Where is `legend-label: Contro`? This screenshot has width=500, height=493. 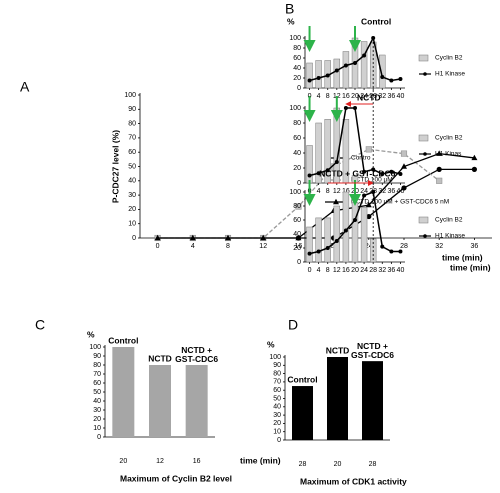
legend-label: Contro is located at coordinates (361, 158).